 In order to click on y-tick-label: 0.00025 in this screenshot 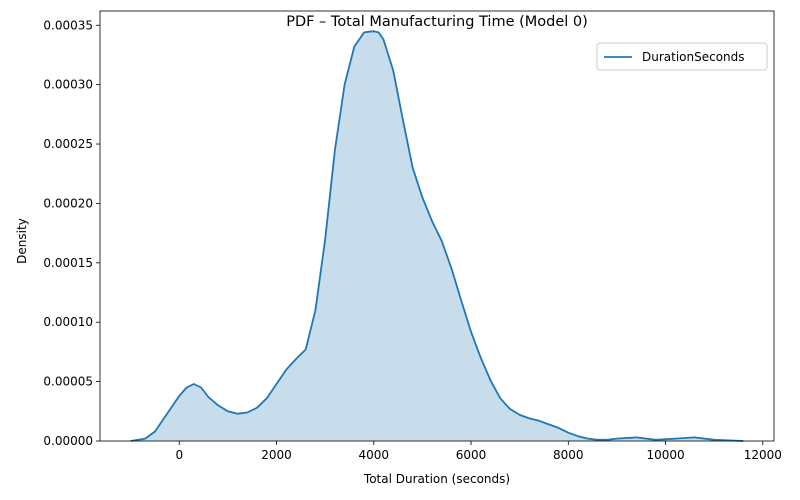, I will do `click(68, 144)`.